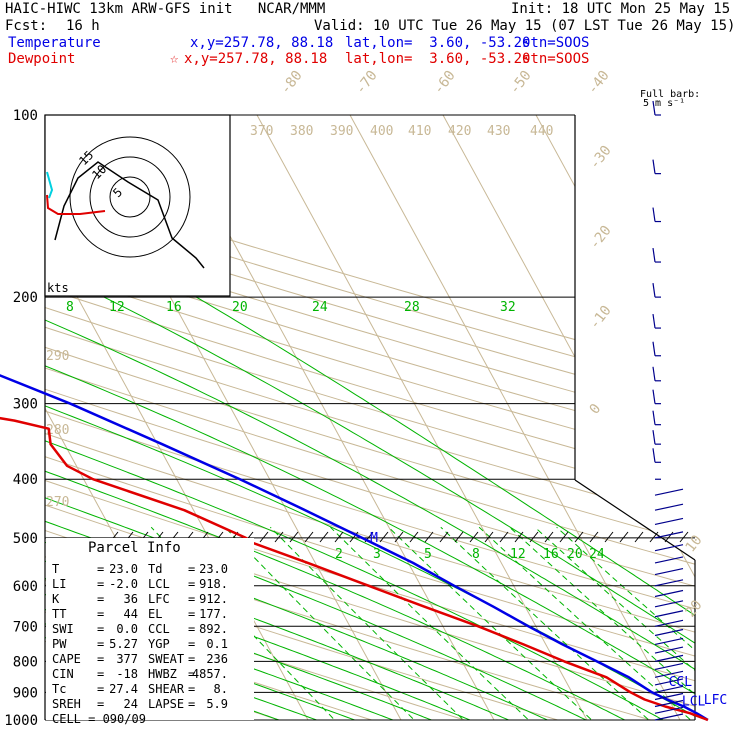 The height and width of the screenshot is (740, 740). Describe the element at coordinates (70, 307) in the screenshot. I see `moist-adiabat-label: 8` at that location.